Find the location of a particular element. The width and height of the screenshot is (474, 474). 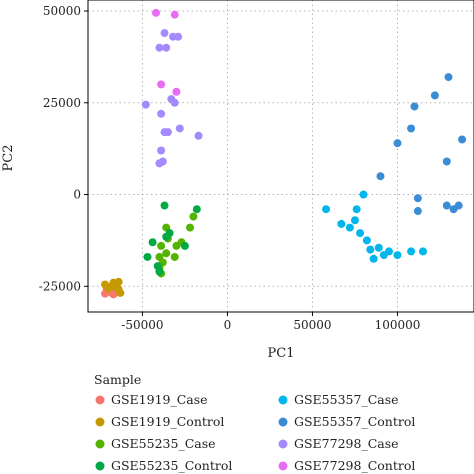

x-tick-label: 0 is located at coordinates (228, 325).